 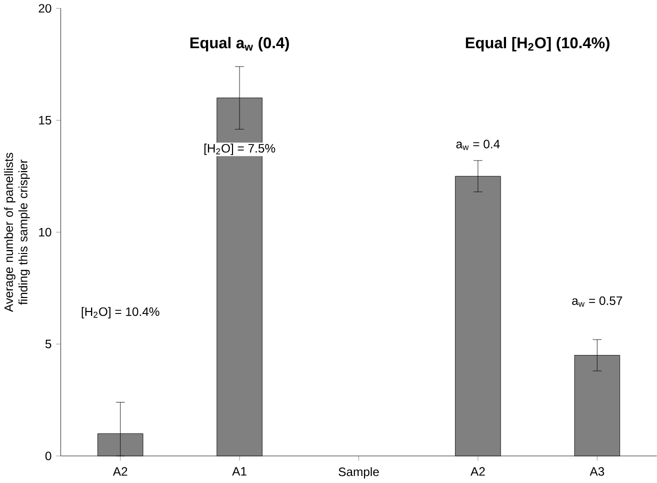 I want to click on y-tick-label: 15, so click(x=45, y=120).